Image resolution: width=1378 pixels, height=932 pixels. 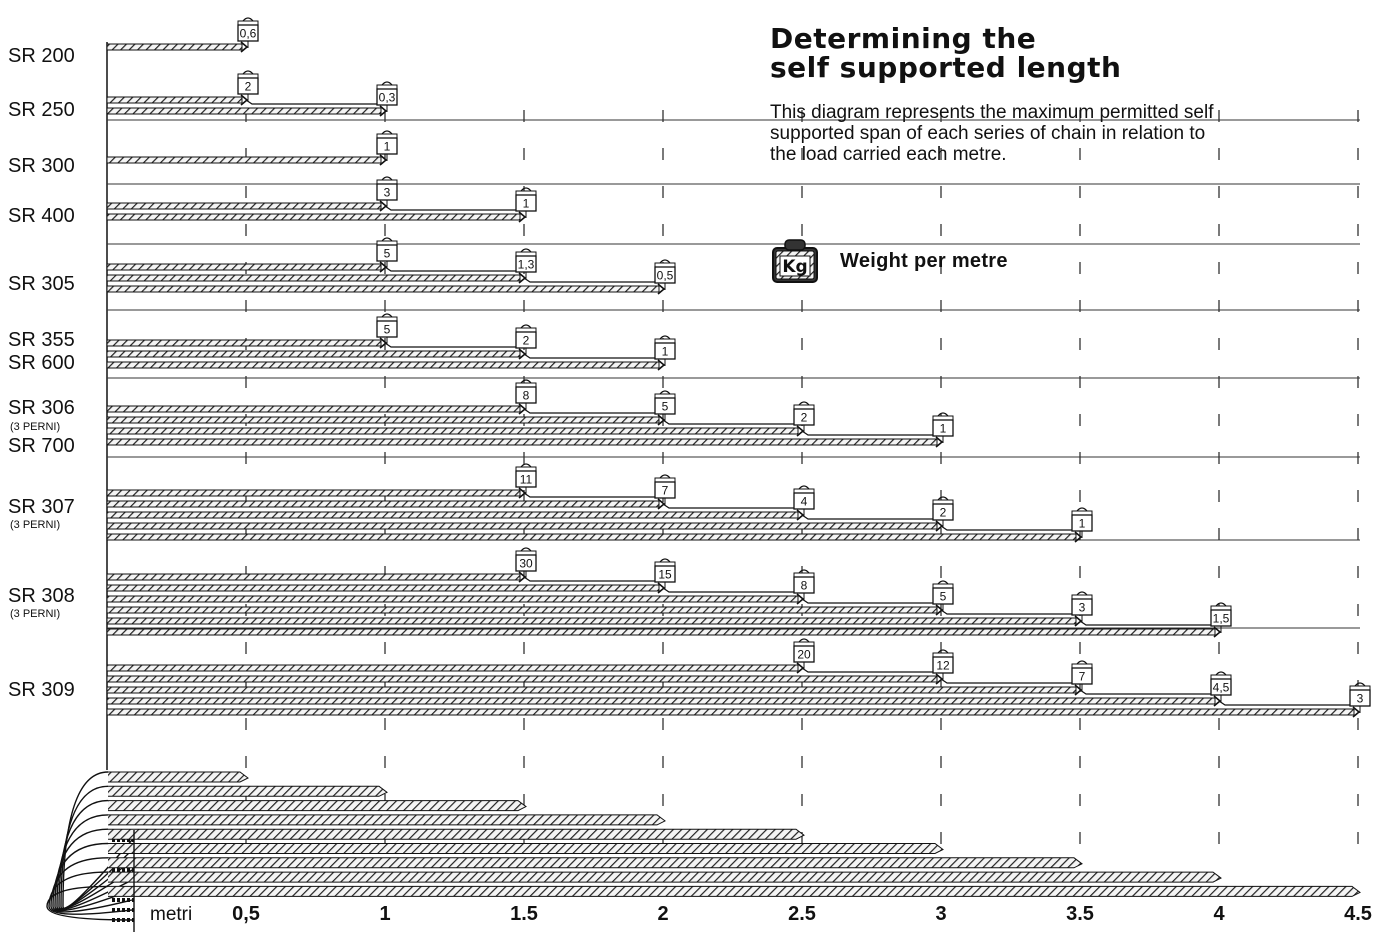 I want to click on x-tick-label: 3, so click(x=940, y=914).